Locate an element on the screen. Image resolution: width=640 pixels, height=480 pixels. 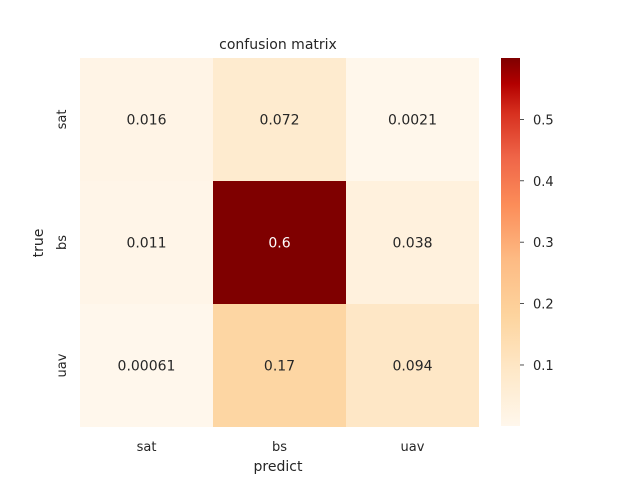
cell-value-label: 0.00061 is located at coordinates (147, 367).